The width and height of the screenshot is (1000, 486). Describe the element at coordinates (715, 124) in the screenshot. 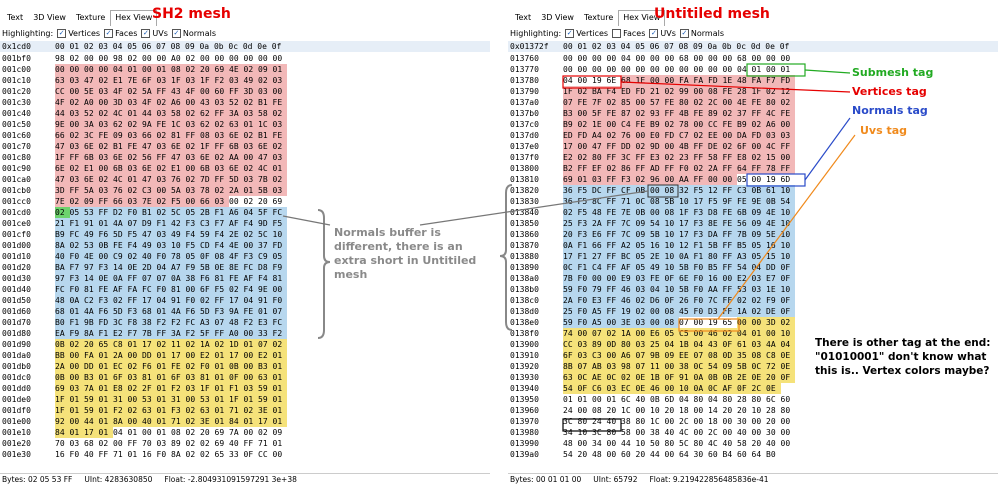

I see `hex-byte: CC` at that location.